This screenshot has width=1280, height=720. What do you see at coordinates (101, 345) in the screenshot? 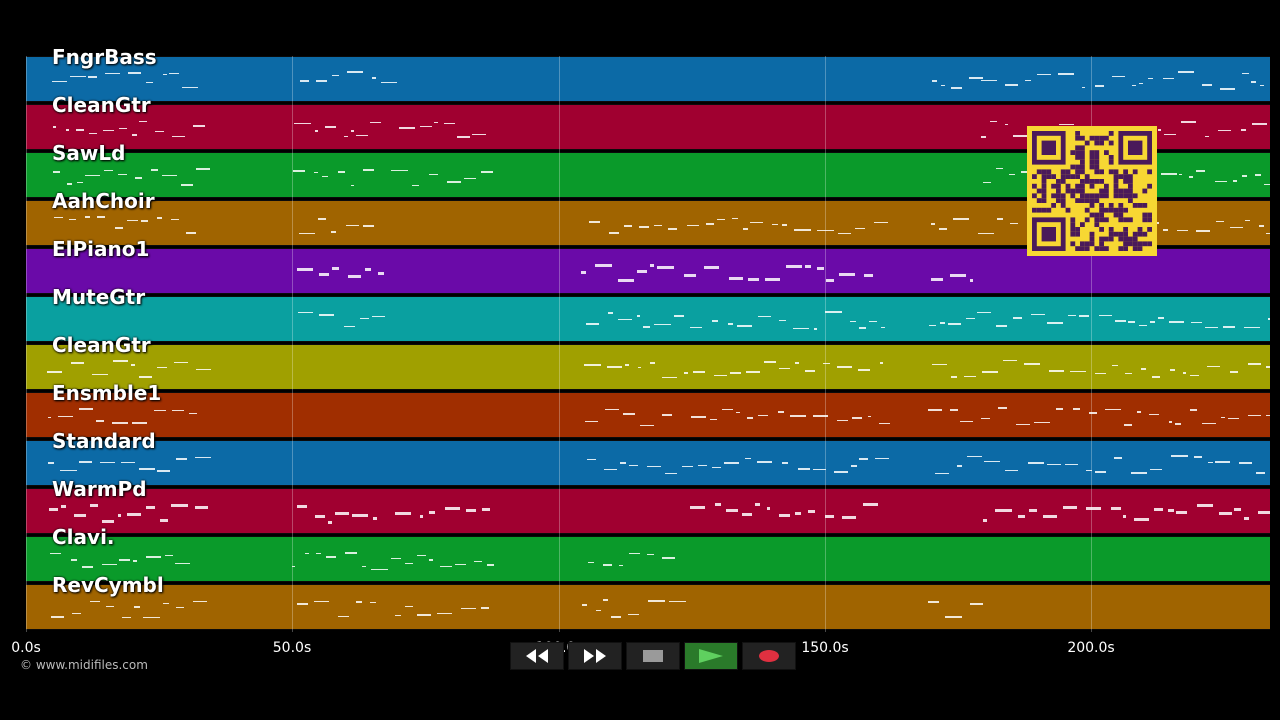
I see `track-label: CleanGtr` at bounding box center [101, 345].